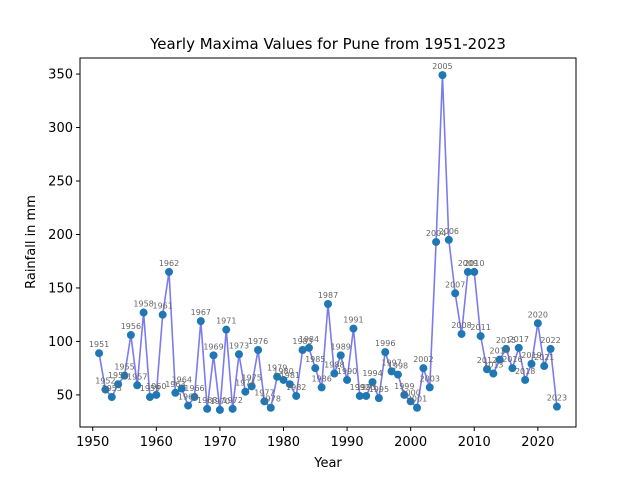  What do you see at coordinates (194, 388) in the screenshot?
I see `data-label: 1966` at bounding box center [194, 388].